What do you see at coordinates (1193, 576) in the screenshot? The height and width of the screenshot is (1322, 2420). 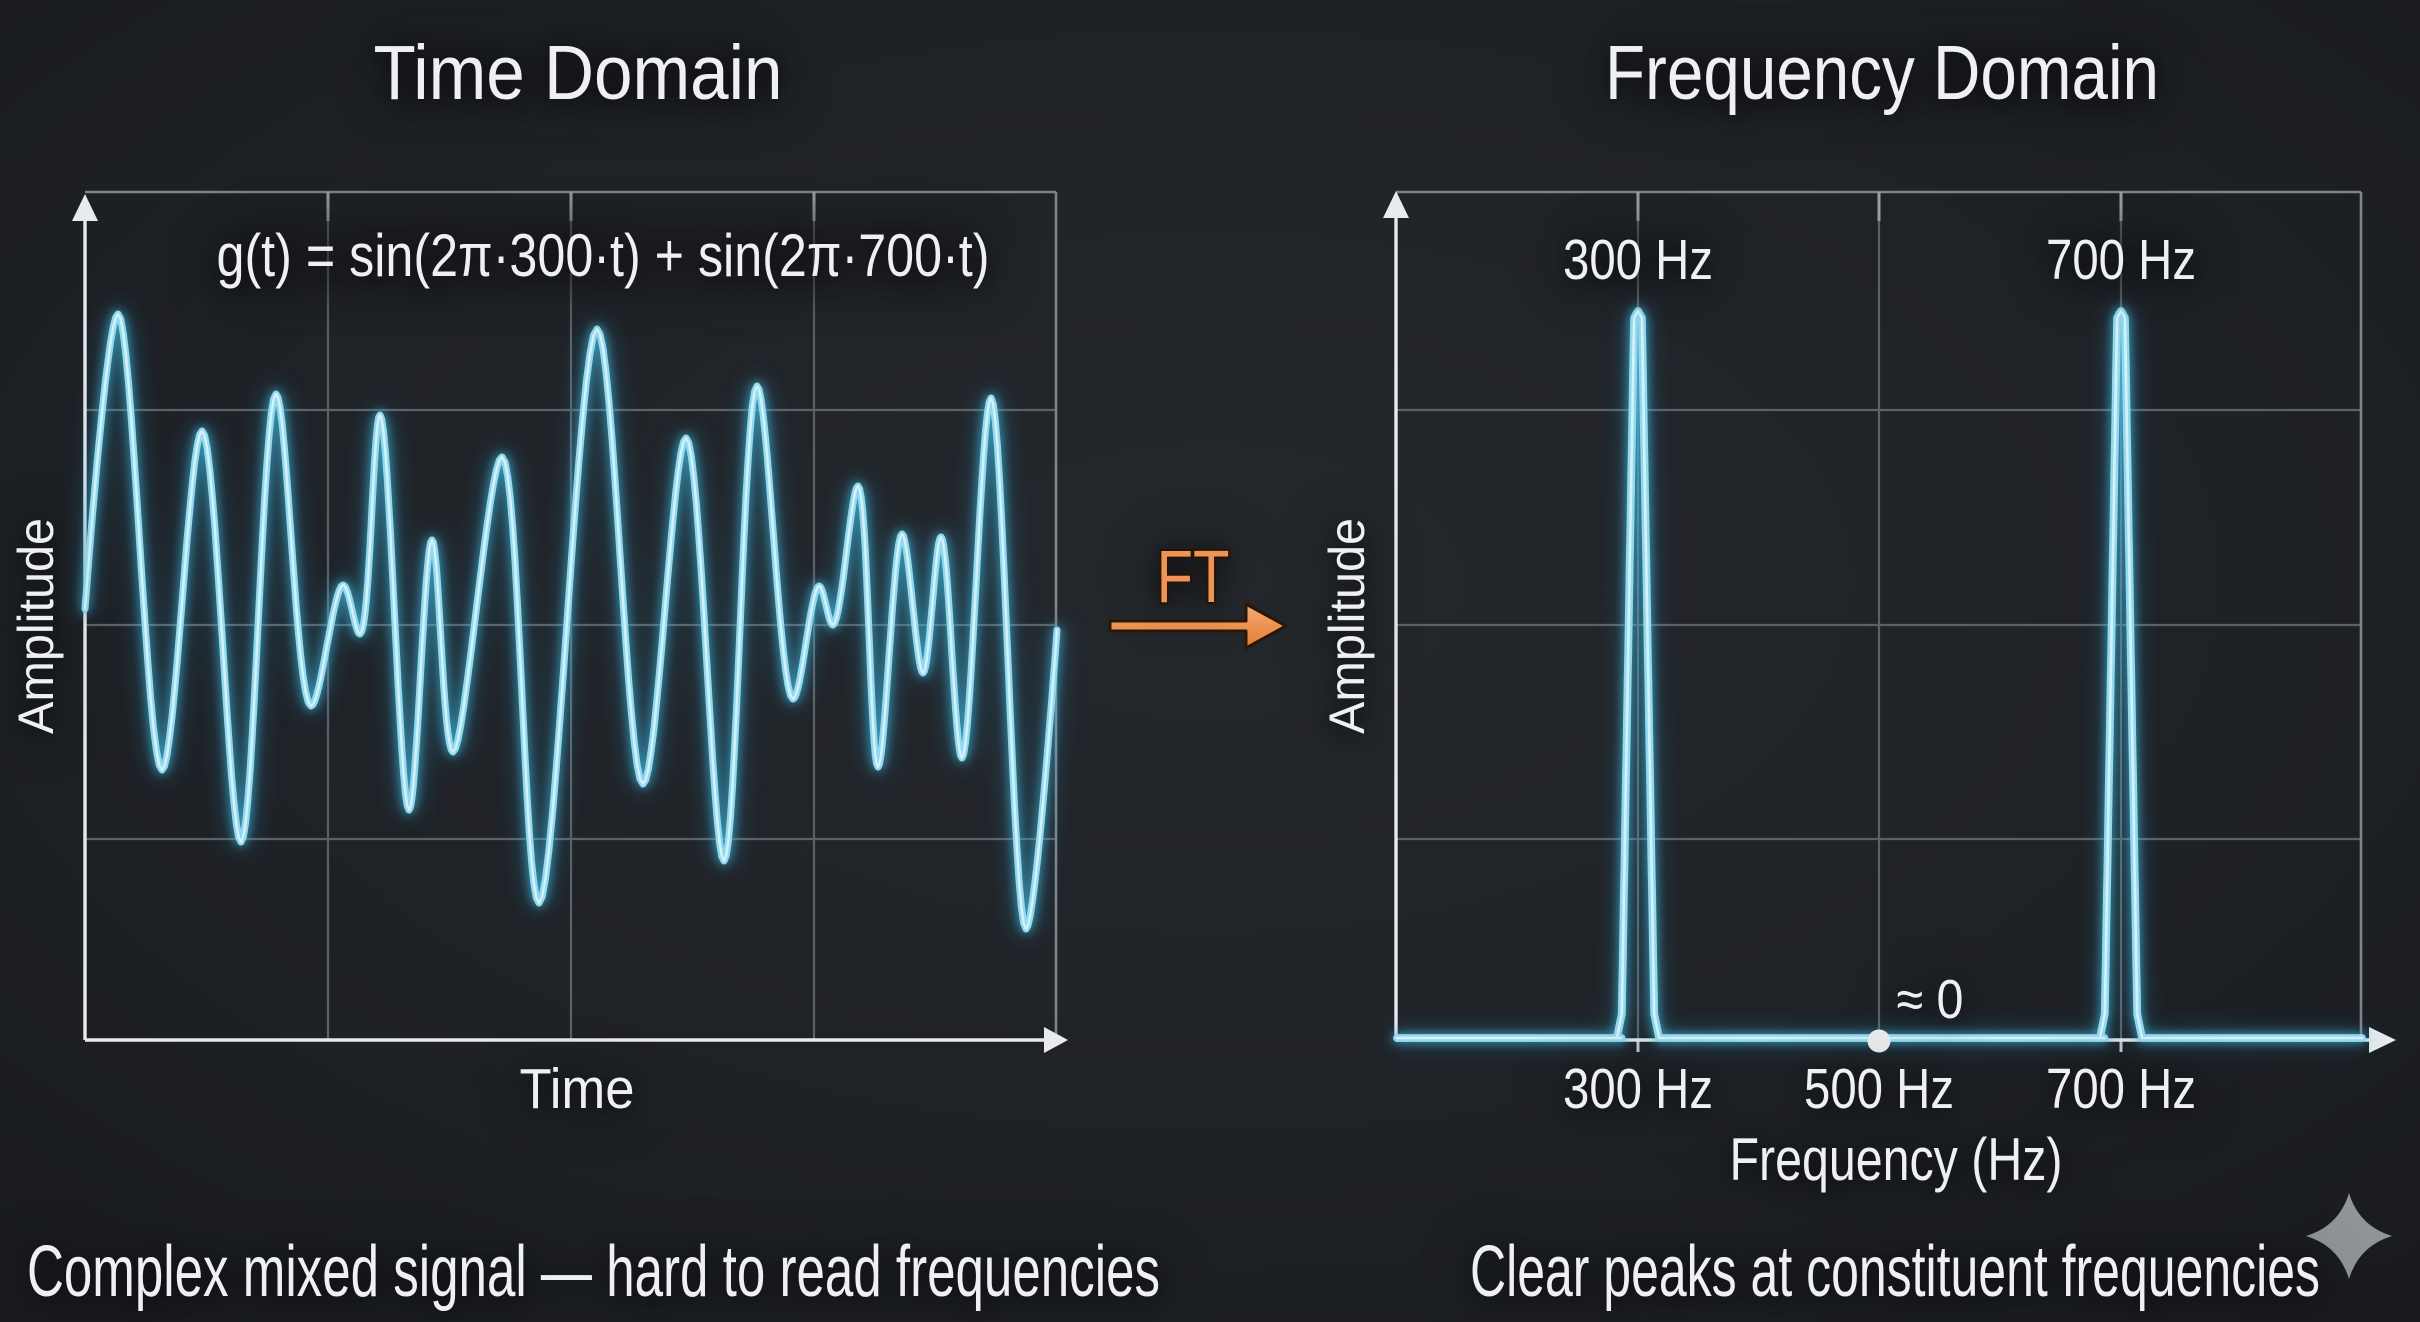 I see `svg-text: FT` at bounding box center [1193, 576].